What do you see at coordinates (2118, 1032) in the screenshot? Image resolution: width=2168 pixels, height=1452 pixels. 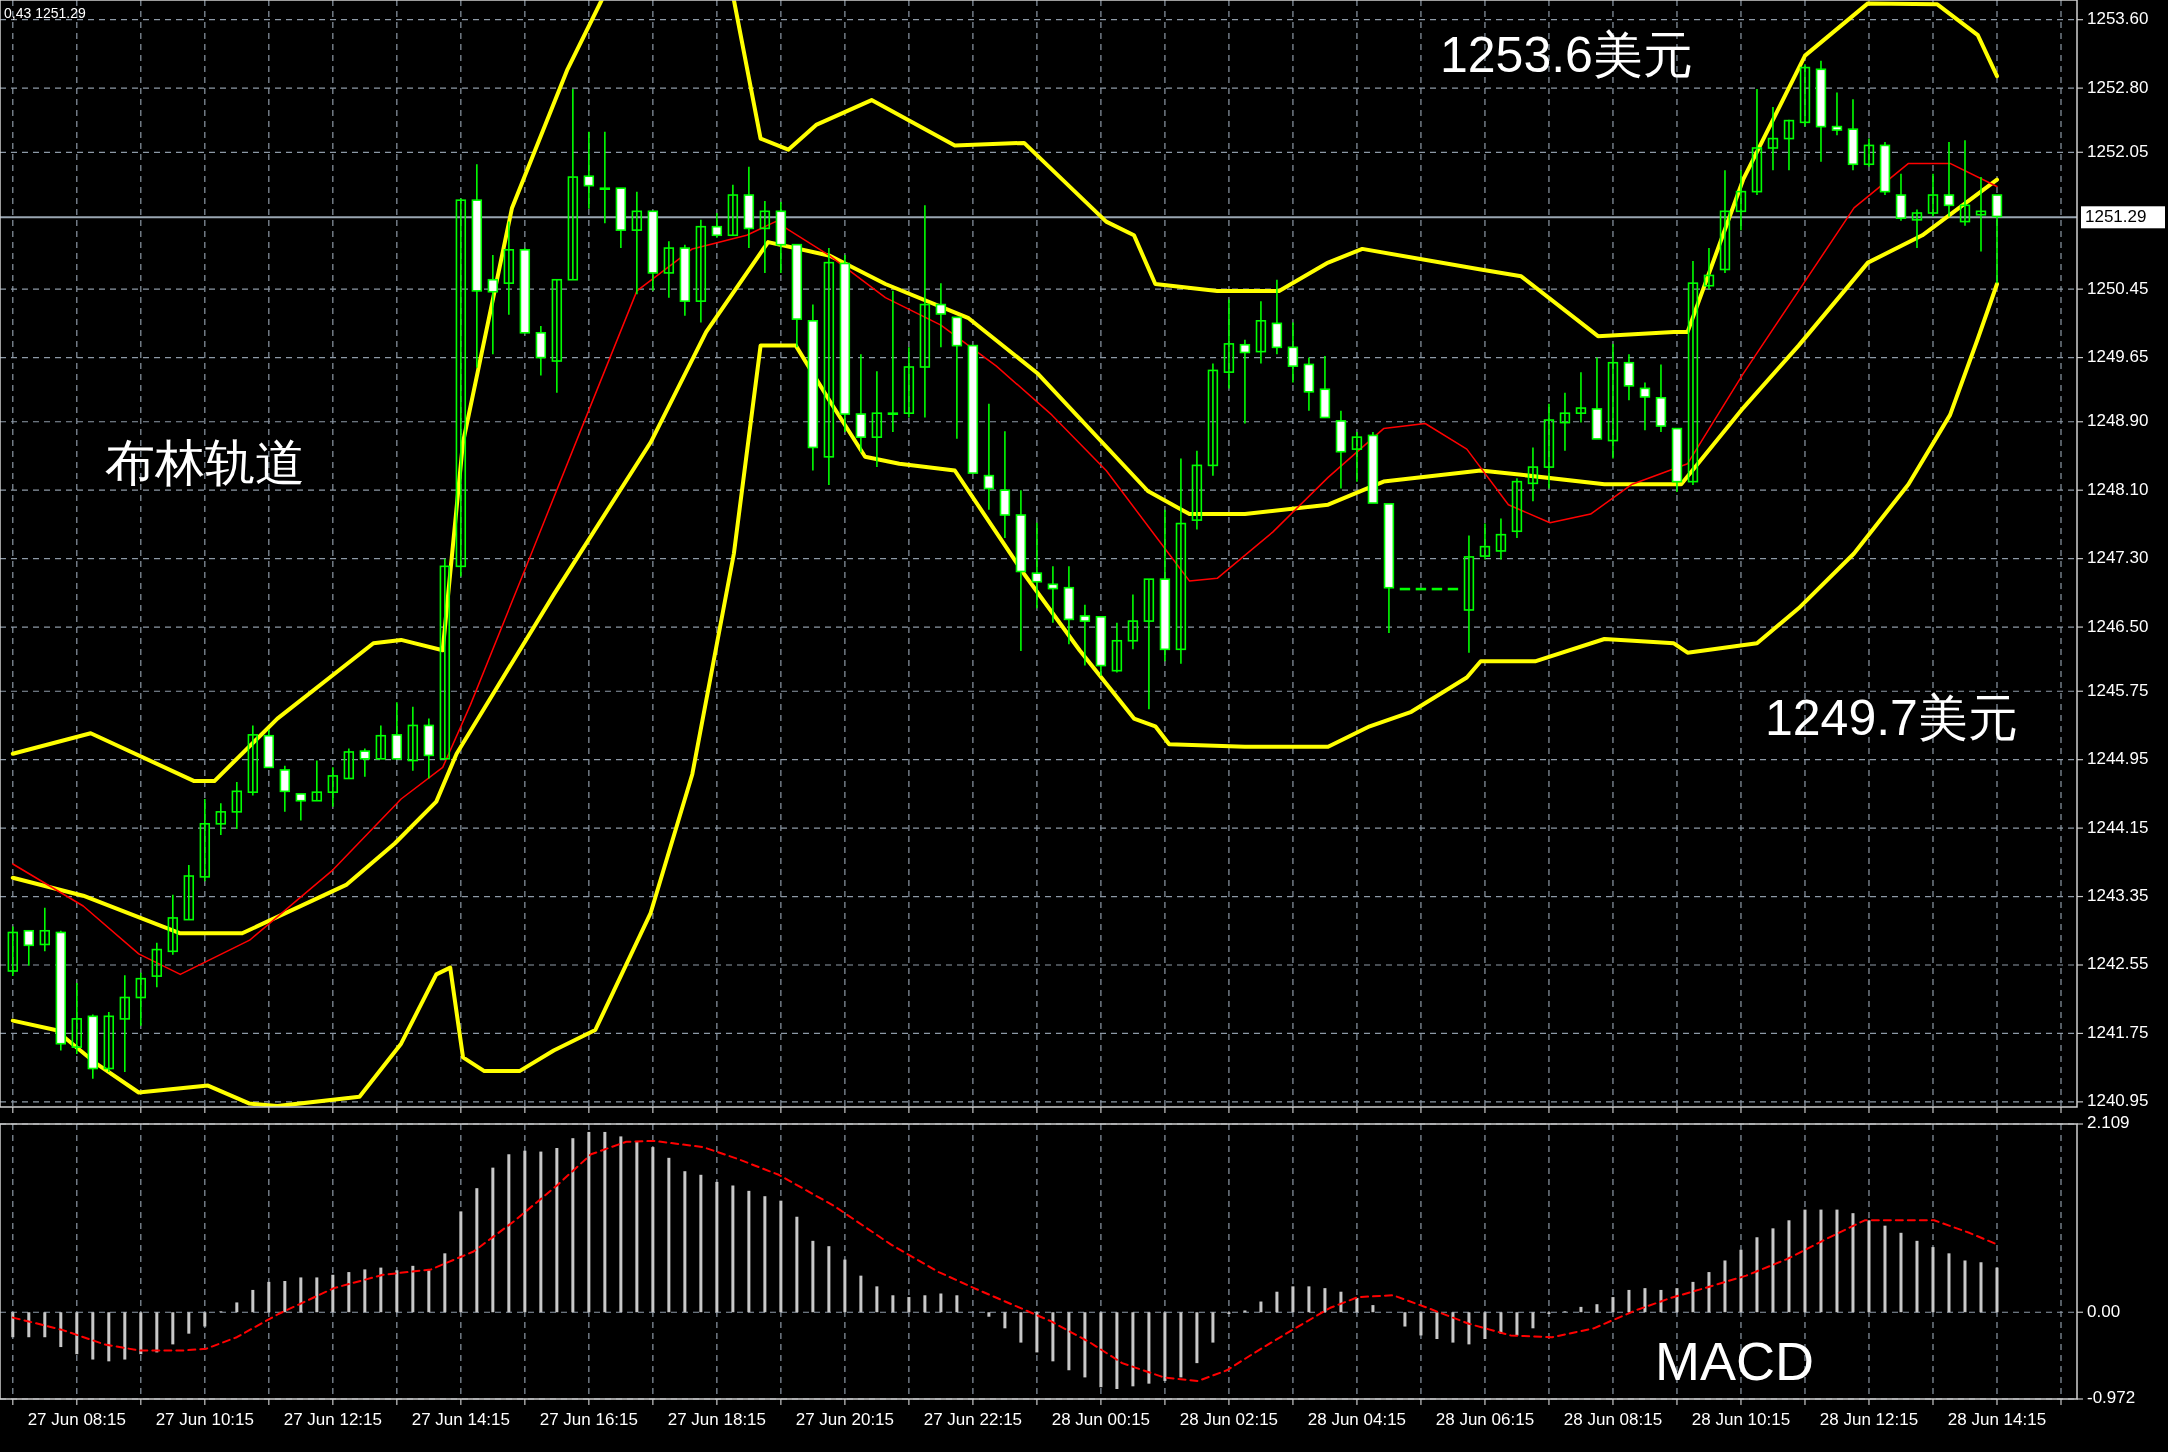 I see `y-tick-label: 1241.75` at bounding box center [2118, 1032].